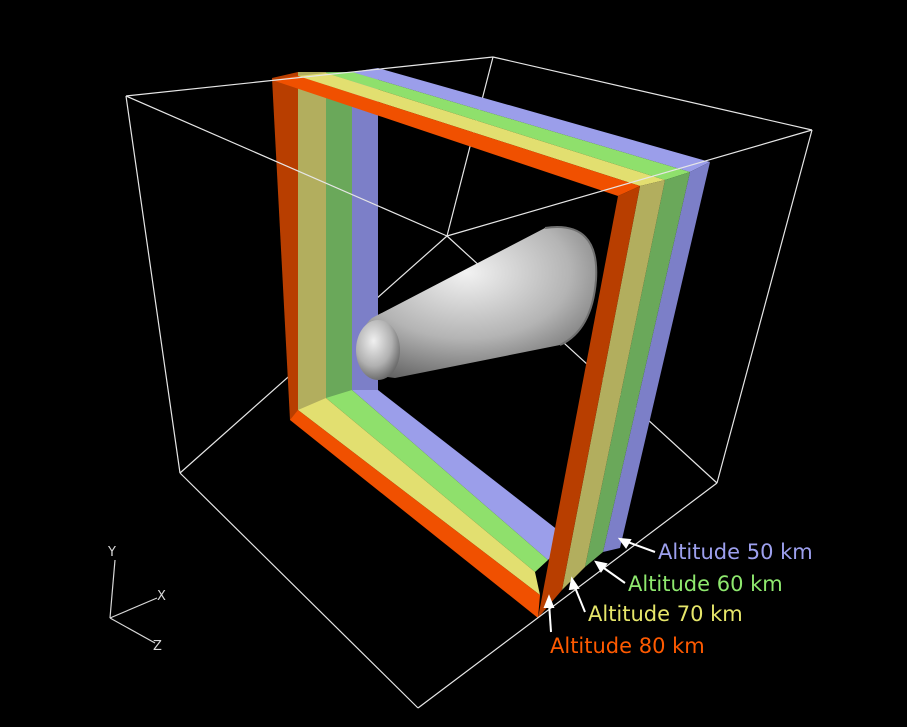  I want to click on layer-70-bottom, so click(419, 496).